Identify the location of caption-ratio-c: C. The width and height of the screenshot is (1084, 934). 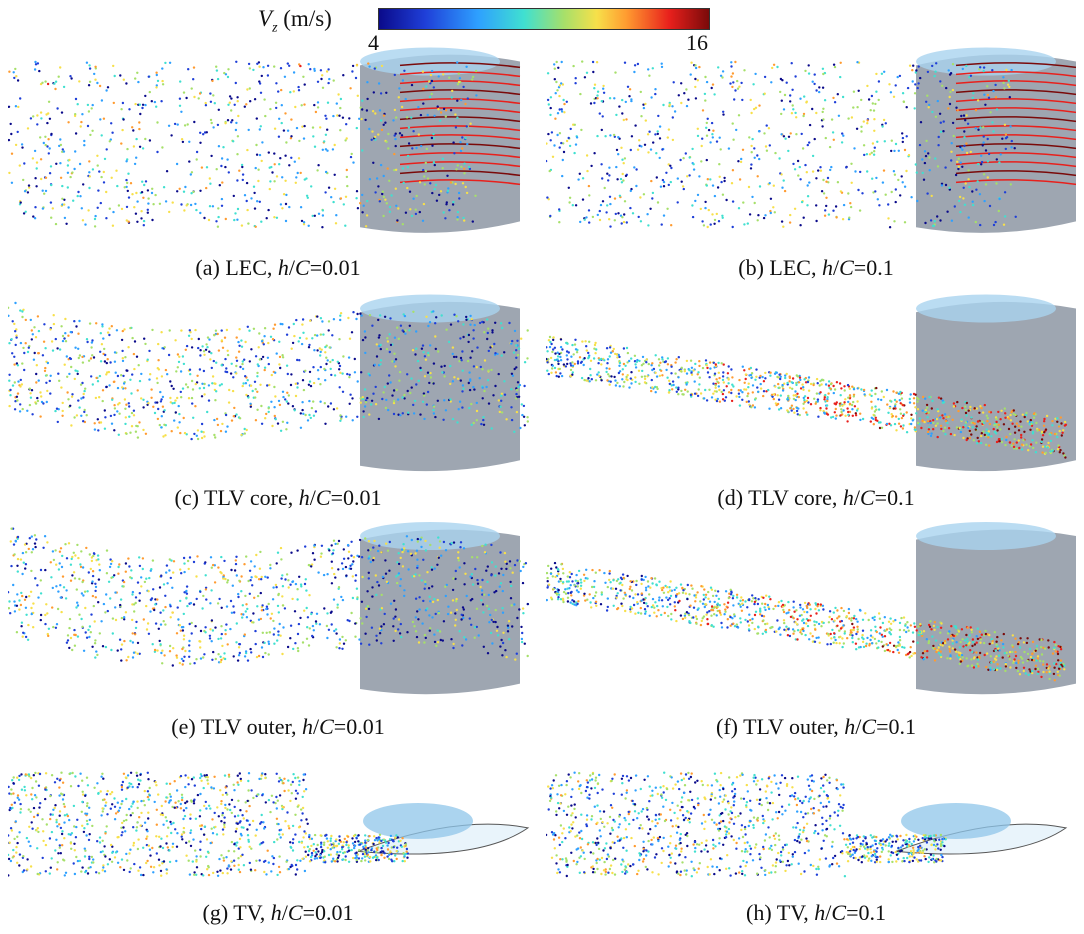
(323, 497).